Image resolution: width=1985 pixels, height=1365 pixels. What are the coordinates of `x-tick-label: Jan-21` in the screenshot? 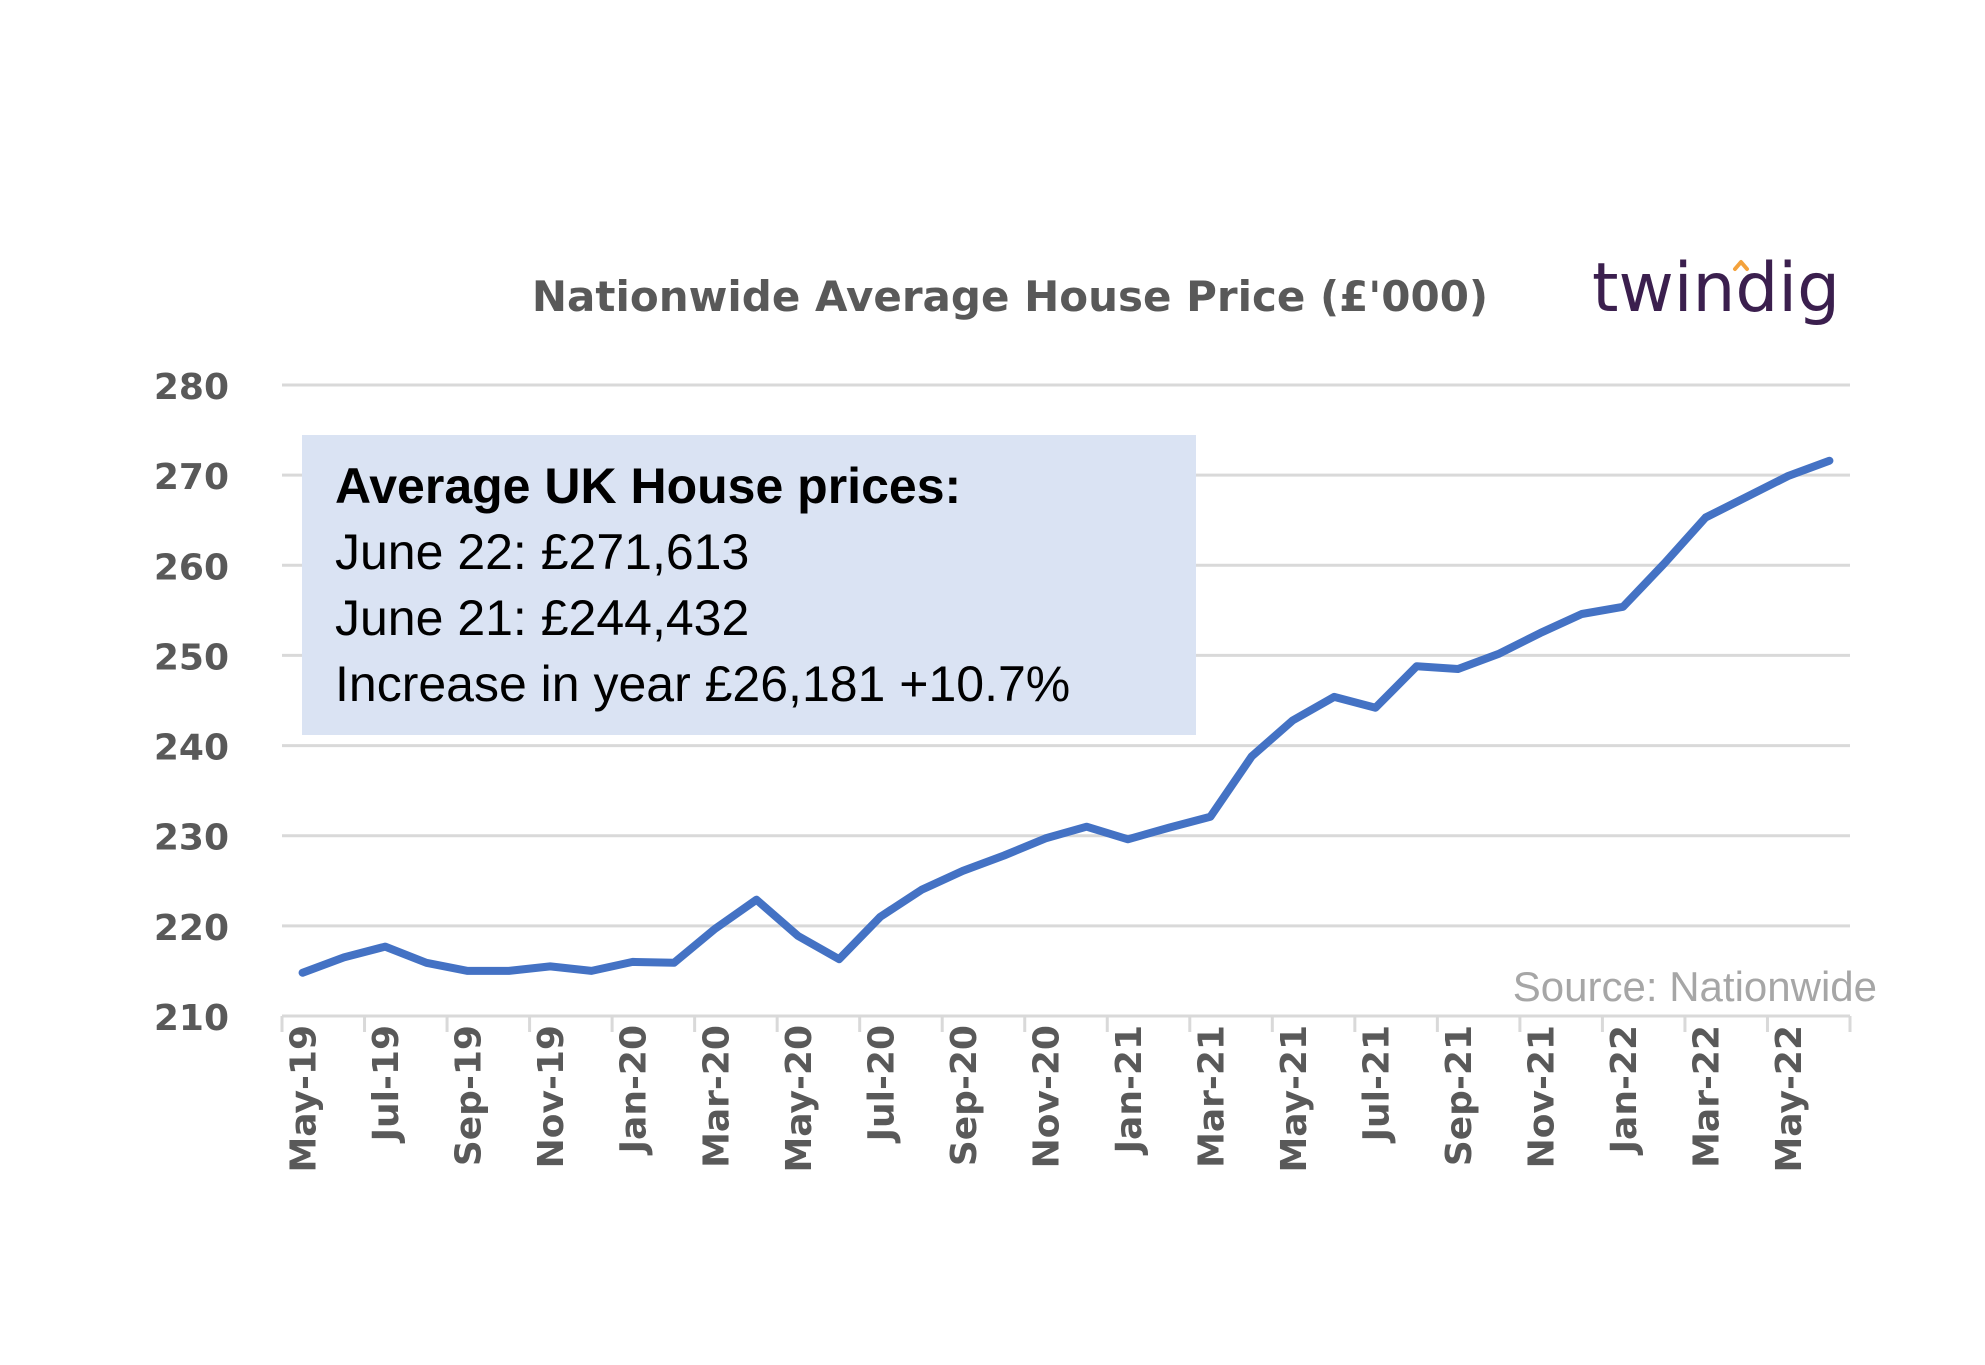 It's located at (1129, 1090).